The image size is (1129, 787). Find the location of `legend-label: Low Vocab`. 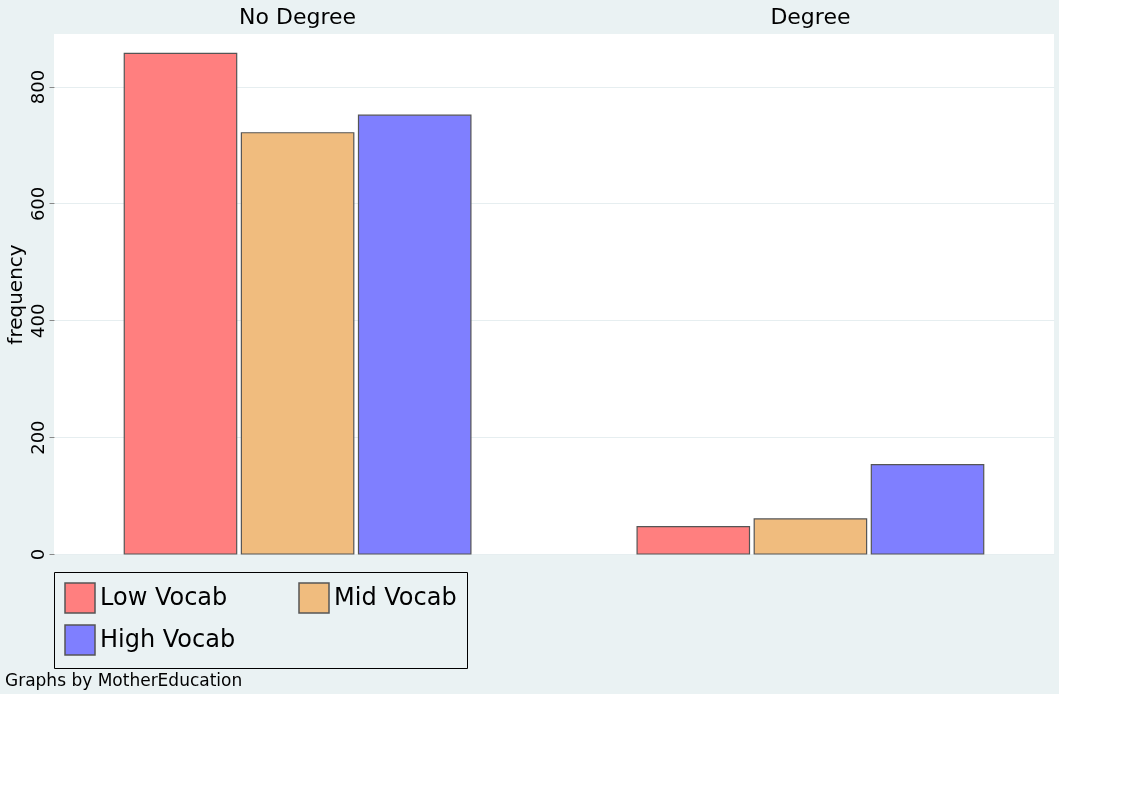

legend-label: Low Vocab is located at coordinates (164, 597).